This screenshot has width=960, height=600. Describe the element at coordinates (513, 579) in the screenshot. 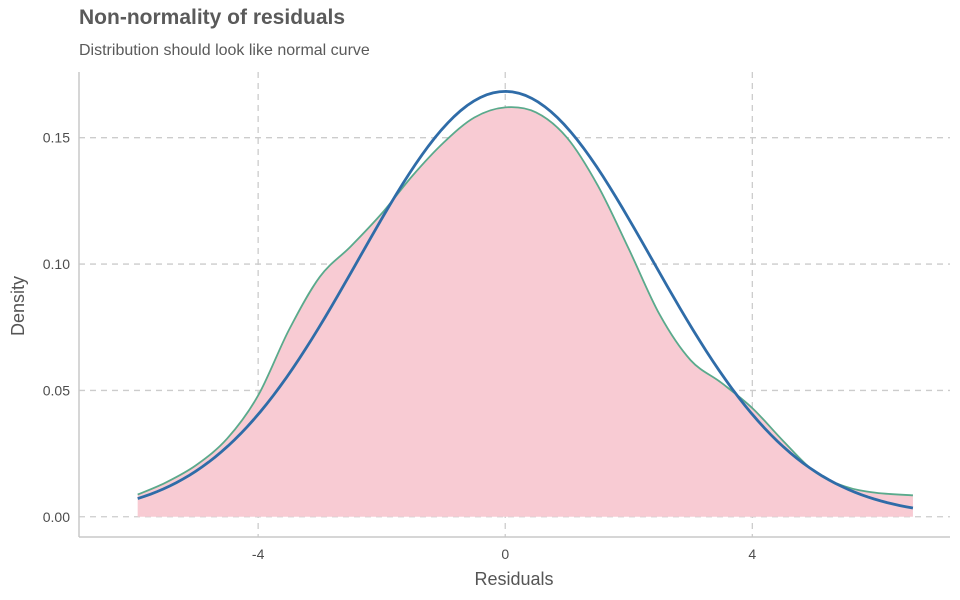

I see `x-axis-title: Residuals` at that location.